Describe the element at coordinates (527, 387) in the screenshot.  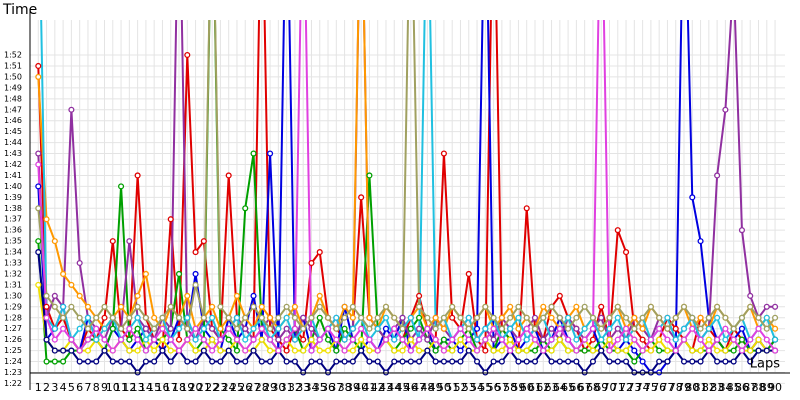
I see `x-tick-label: 60` at that location.